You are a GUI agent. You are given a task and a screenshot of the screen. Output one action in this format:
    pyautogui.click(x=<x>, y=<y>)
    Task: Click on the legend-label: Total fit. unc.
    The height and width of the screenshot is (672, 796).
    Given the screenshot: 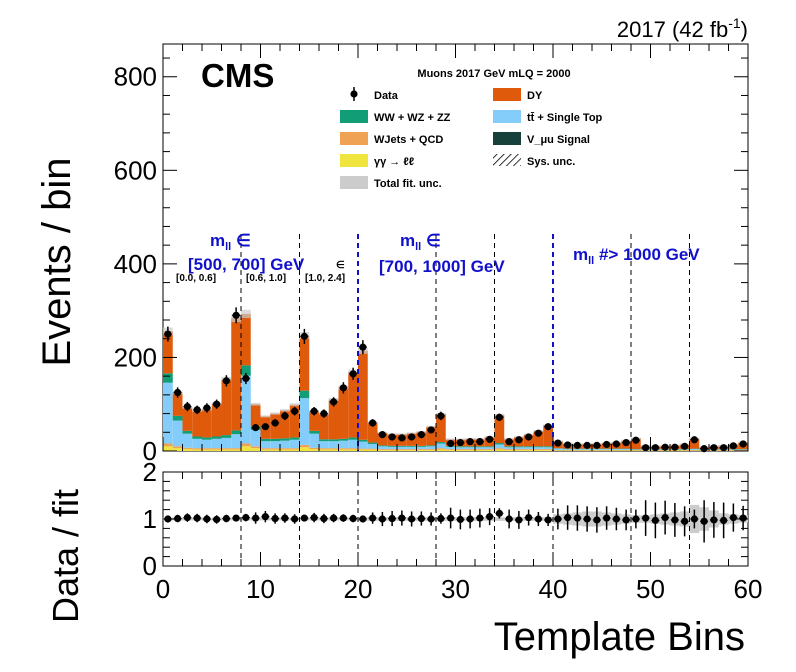 What is the action you would take?
    pyautogui.click(x=408, y=184)
    